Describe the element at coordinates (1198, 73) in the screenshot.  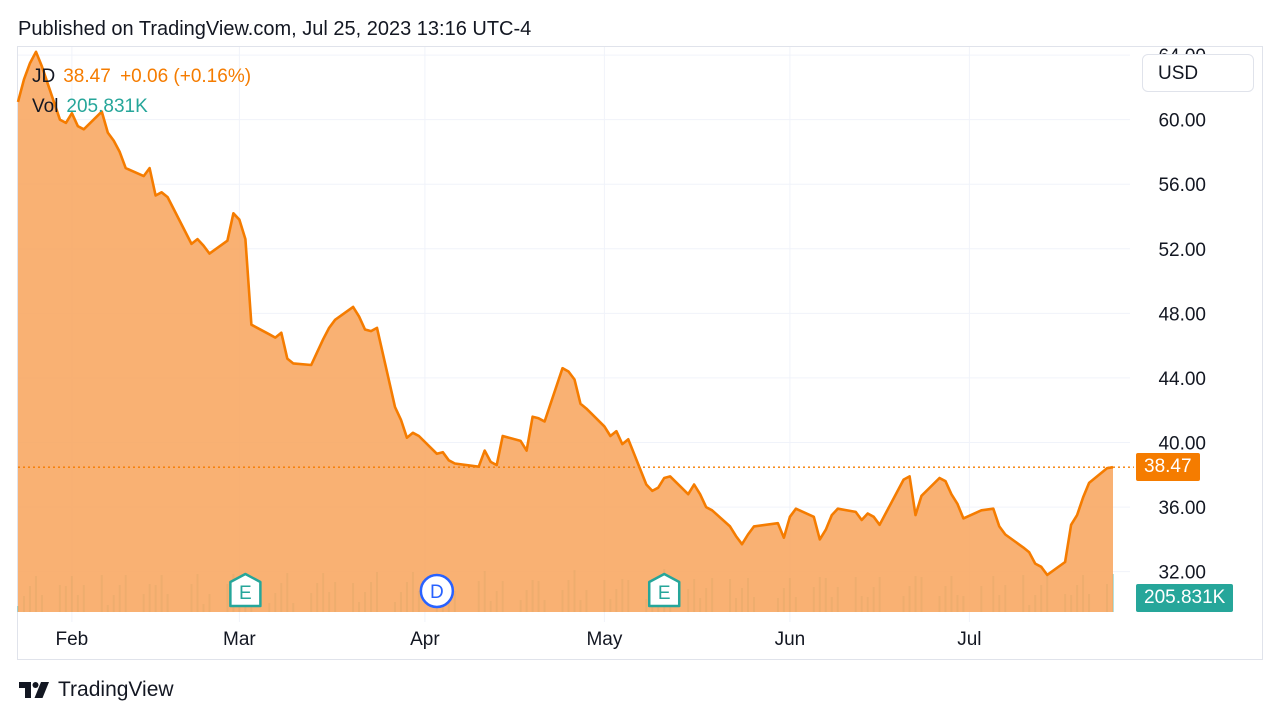
I see `currency-button: USD` at that location.